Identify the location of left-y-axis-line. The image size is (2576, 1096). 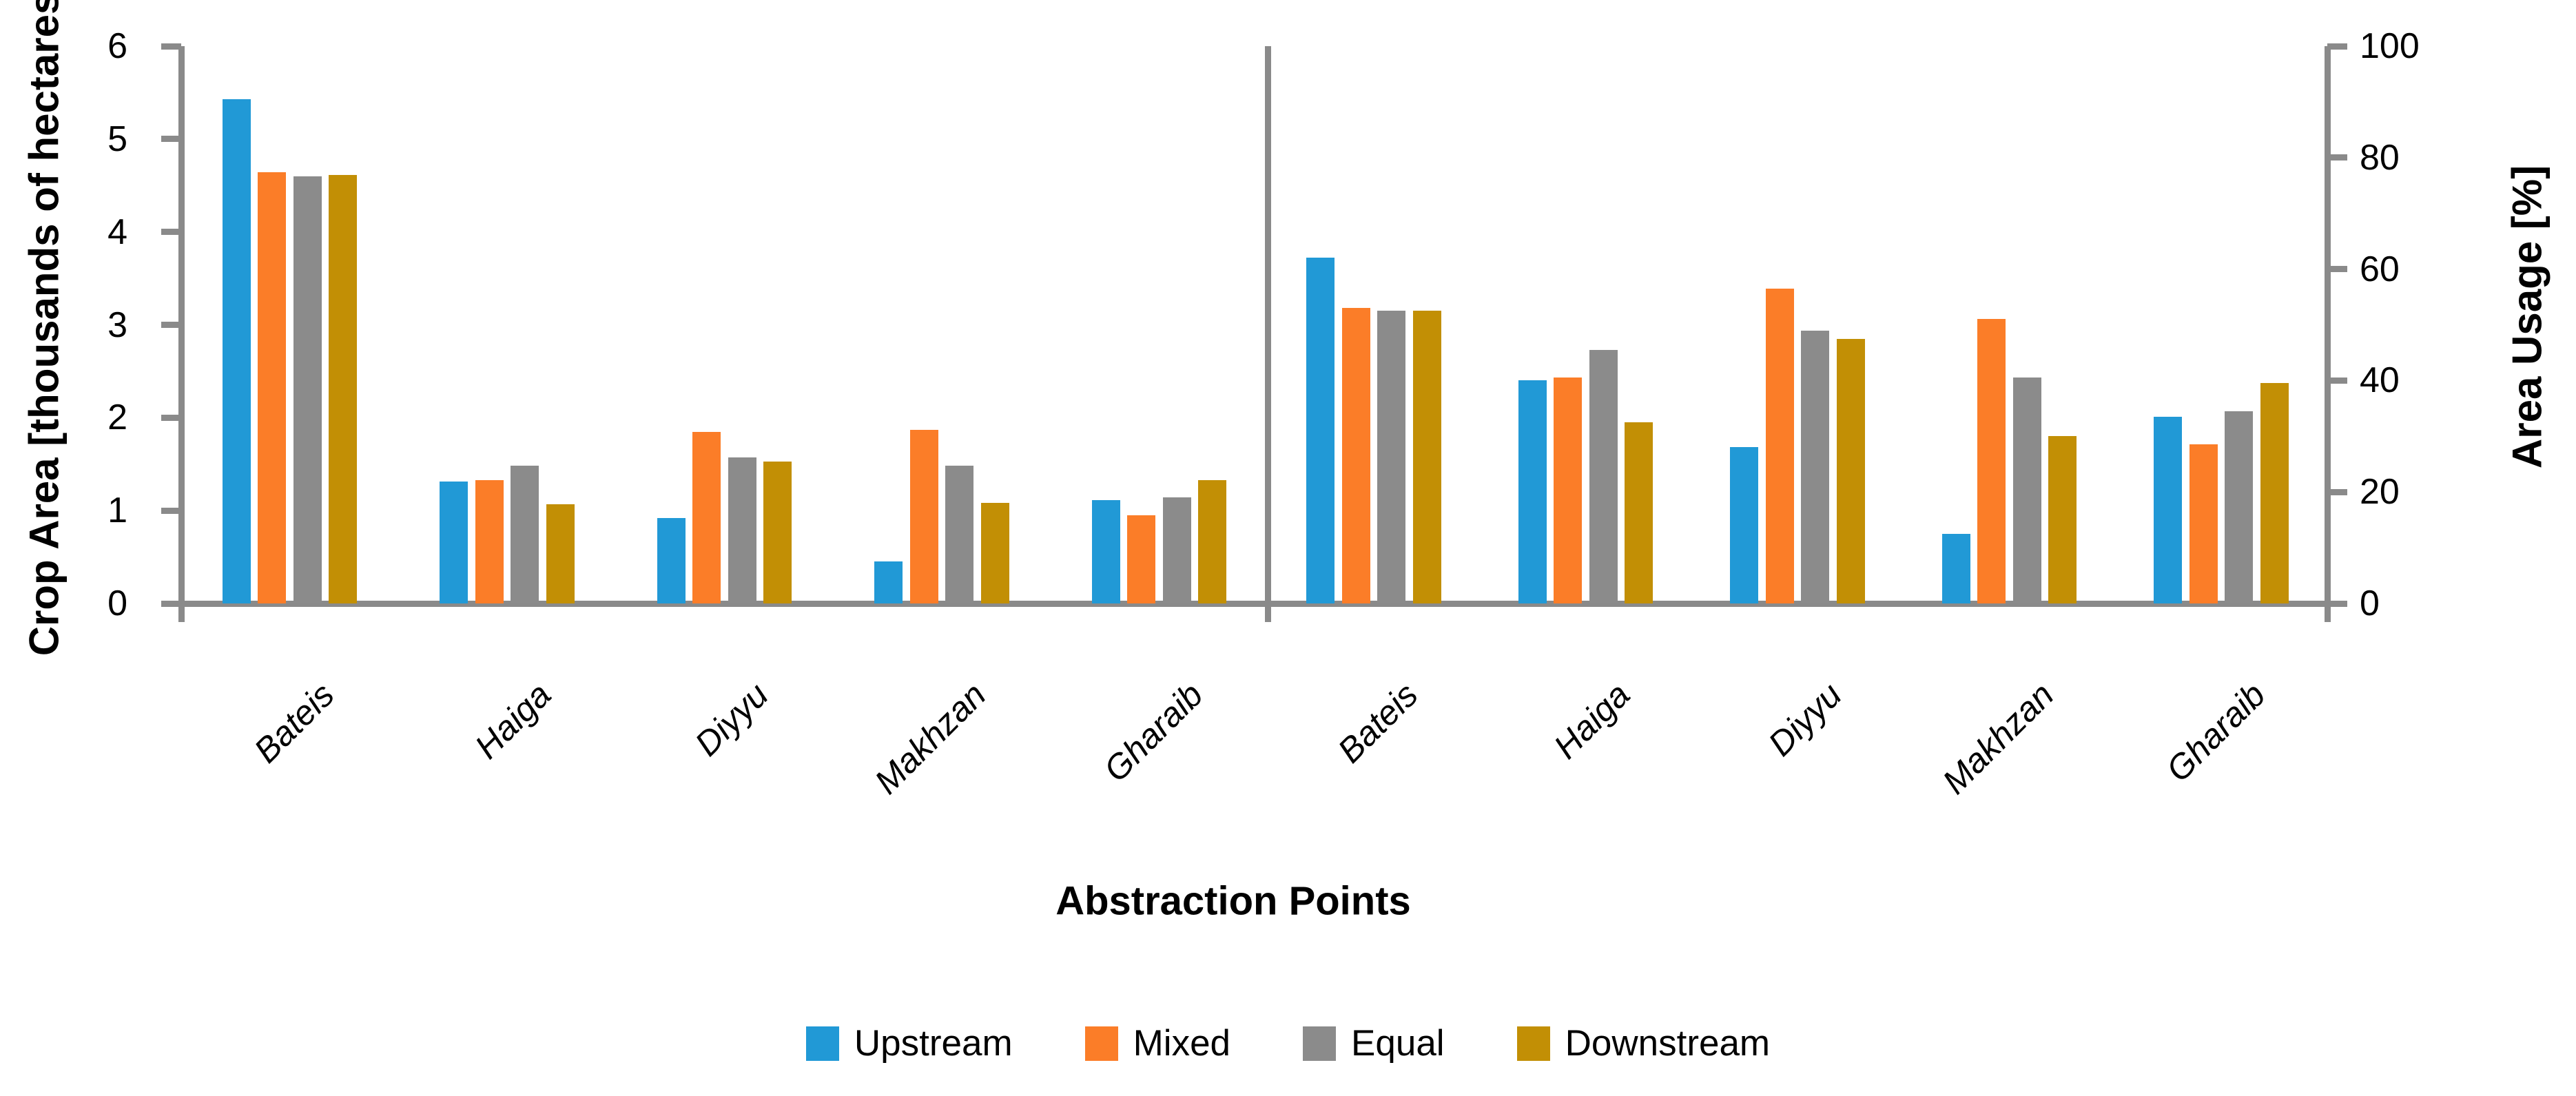
(181, 334).